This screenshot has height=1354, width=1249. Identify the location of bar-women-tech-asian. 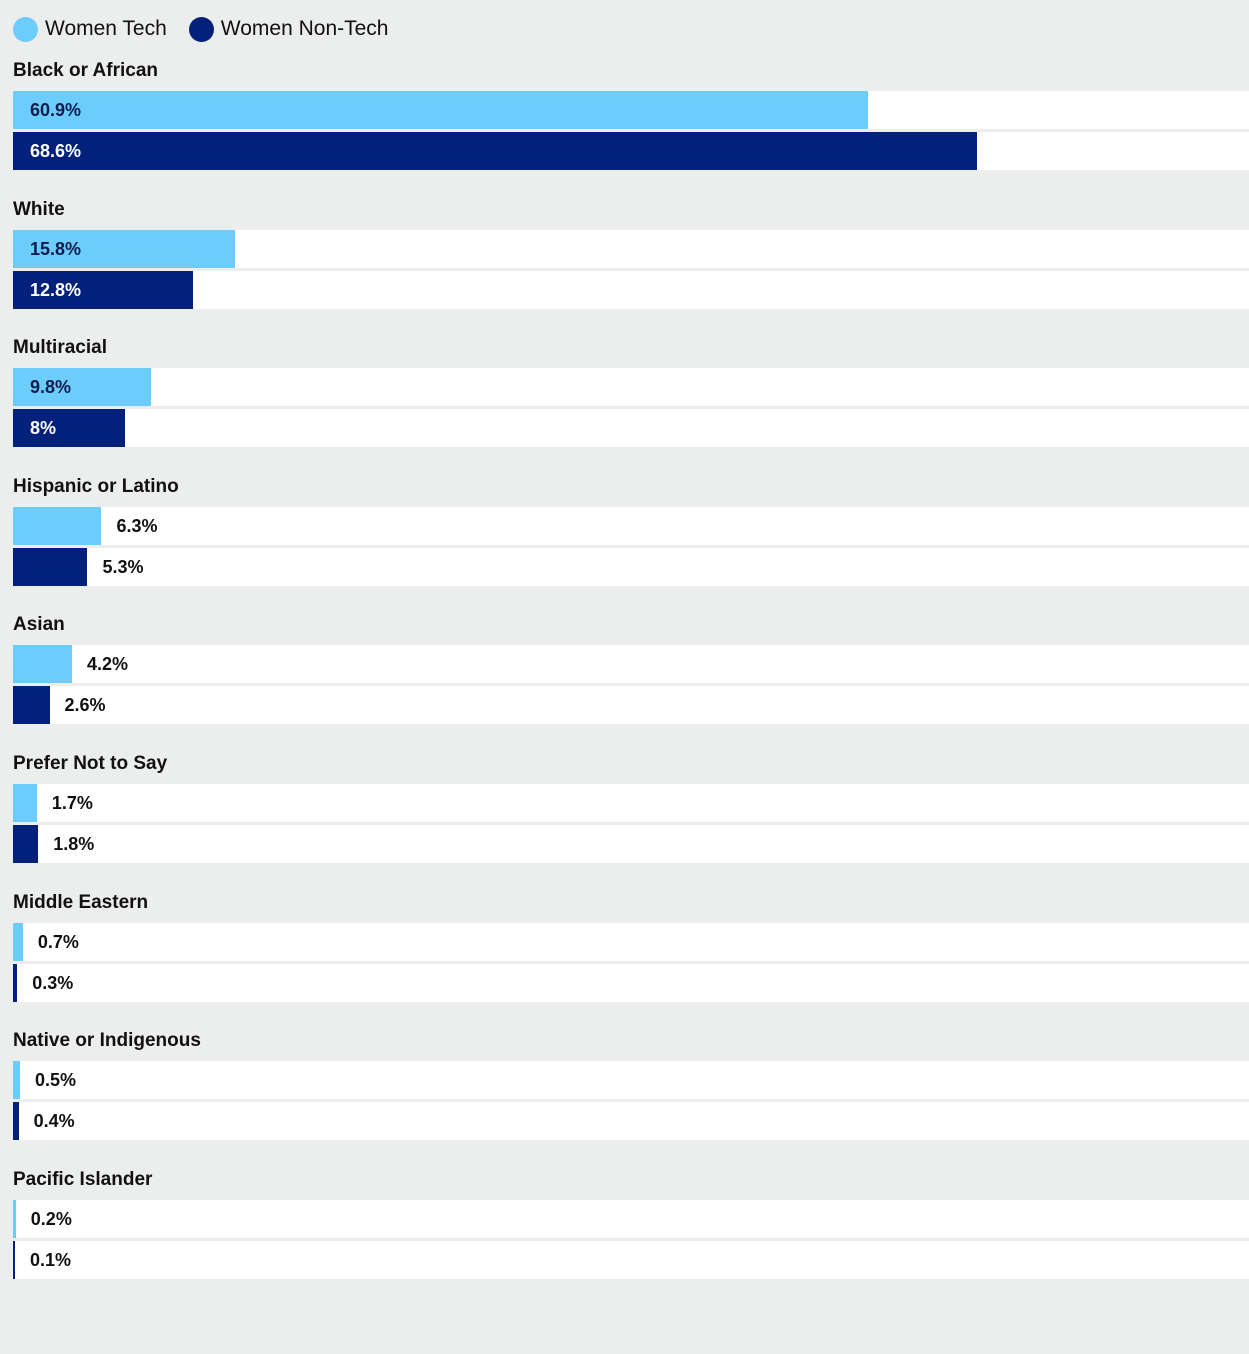
(42, 664).